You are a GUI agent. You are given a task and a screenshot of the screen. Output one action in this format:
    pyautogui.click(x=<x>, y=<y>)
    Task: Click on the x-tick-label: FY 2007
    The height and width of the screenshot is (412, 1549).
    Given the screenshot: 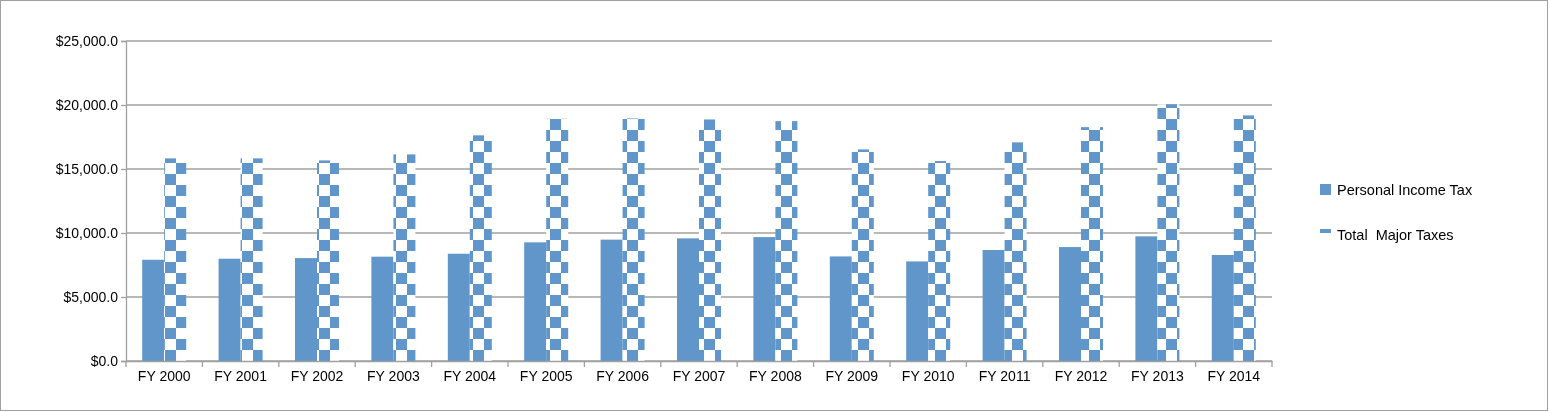 What is the action you would take?
    pyautogui.click(x=699, y=375)
    